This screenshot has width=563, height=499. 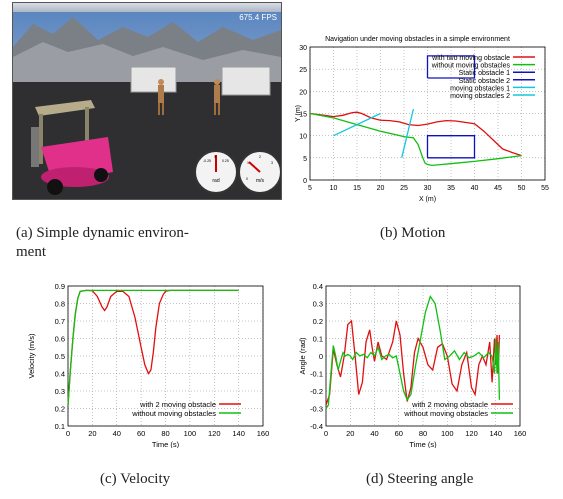 What do you see at coordinates (316, 391) in the screenshot?
I see `y-tick-label: -0.2` at bounding box center [316, 391].